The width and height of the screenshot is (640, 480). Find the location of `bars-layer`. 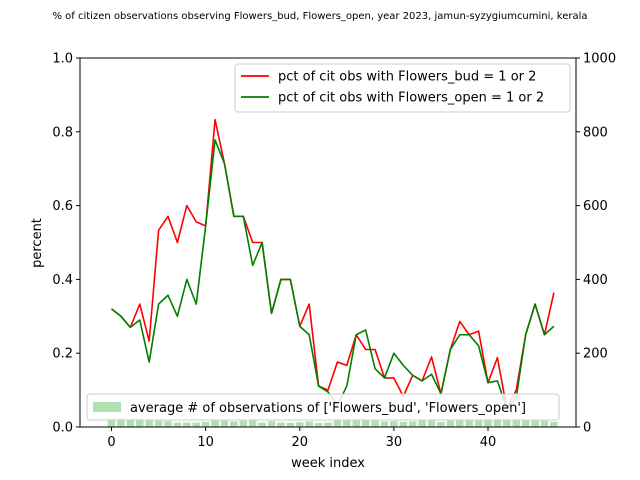

bars-layer is located at coordinates (332, 422).